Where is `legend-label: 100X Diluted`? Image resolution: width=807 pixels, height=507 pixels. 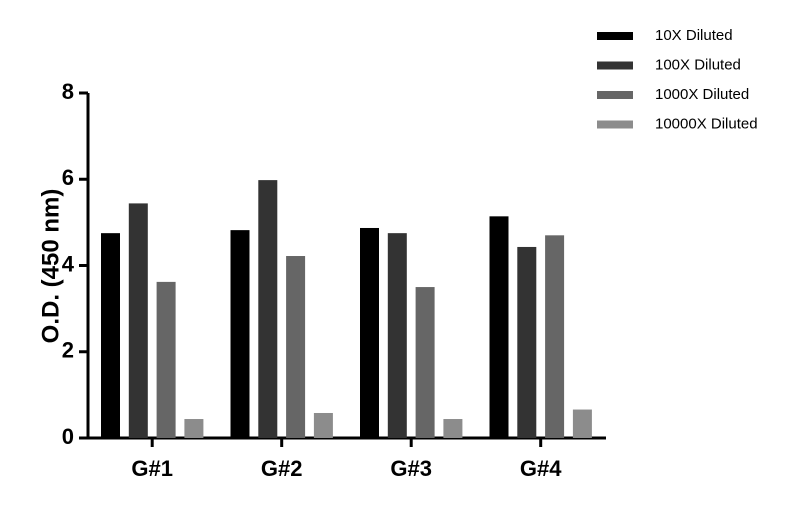
legend-label: 100X Diluted is located at coordinates (698, 64).